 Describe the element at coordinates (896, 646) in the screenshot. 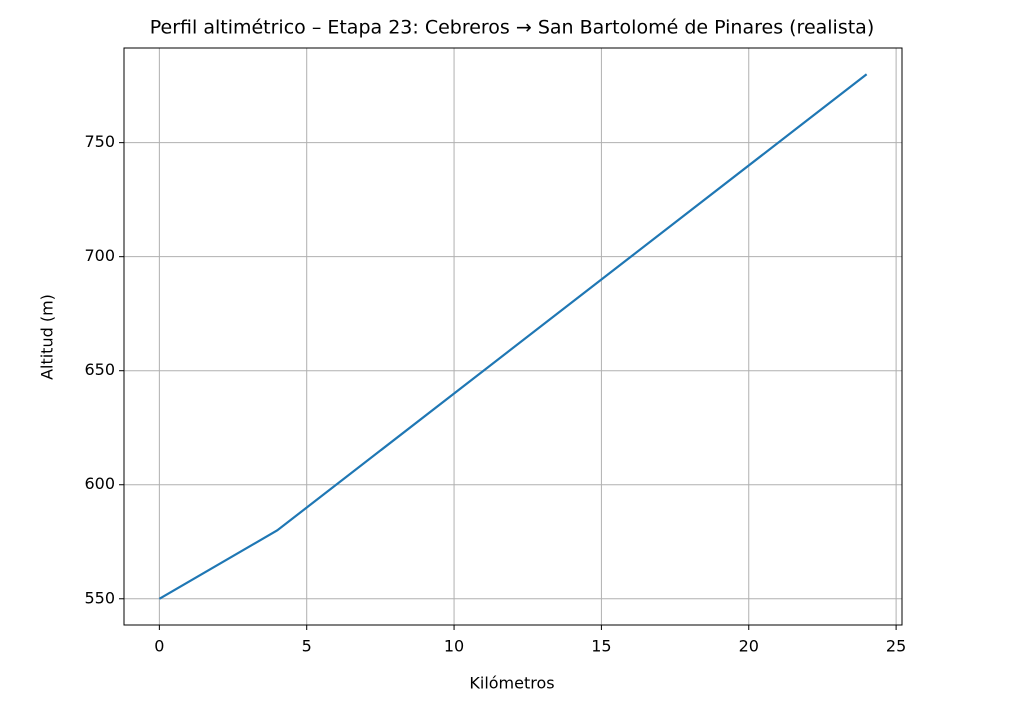

I see `x-tick-label: 25` at that location.